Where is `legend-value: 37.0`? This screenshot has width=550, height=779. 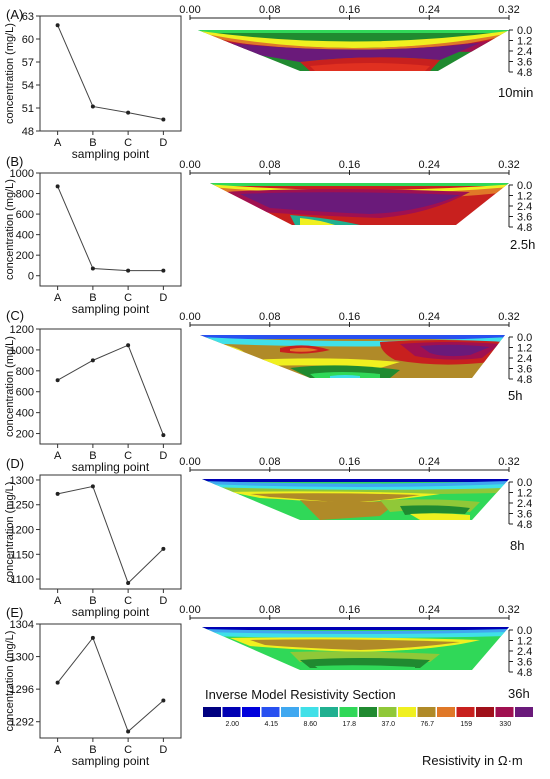
legend-value: 37.0 is located at coordinates (388, 724).